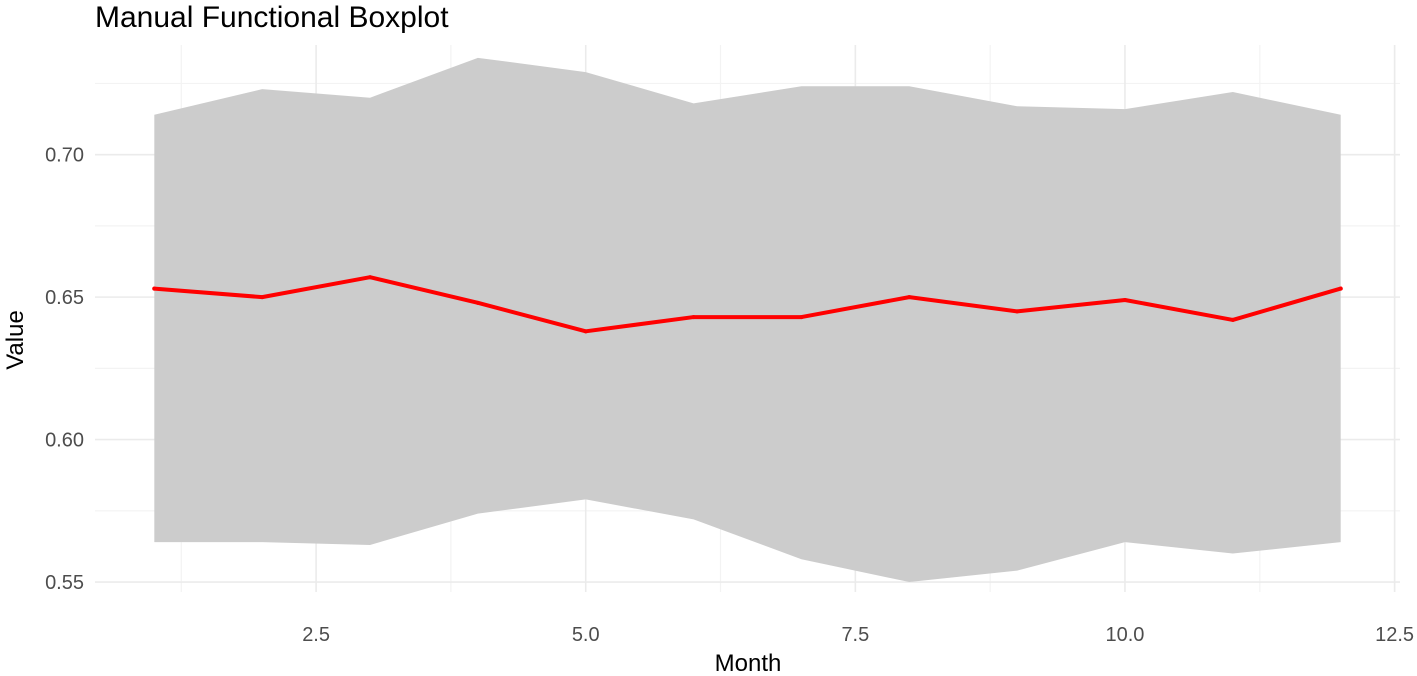  I want to click on y-axis-ticks: 0.55 0.60 0.65 0.70, so click(64, 369).